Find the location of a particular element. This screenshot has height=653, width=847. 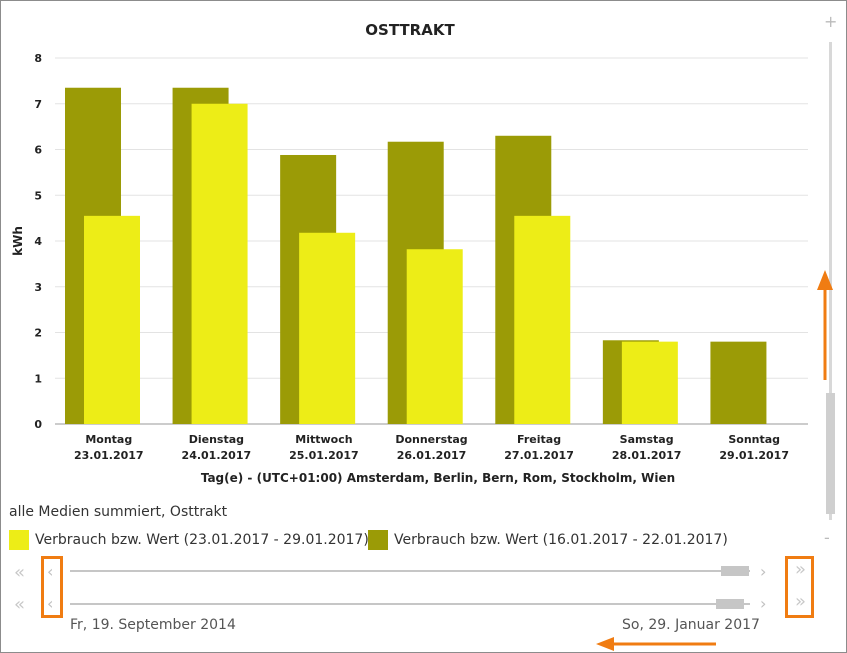

chevron-left-icon-2: ‹ is located at coordinates (50, 603).